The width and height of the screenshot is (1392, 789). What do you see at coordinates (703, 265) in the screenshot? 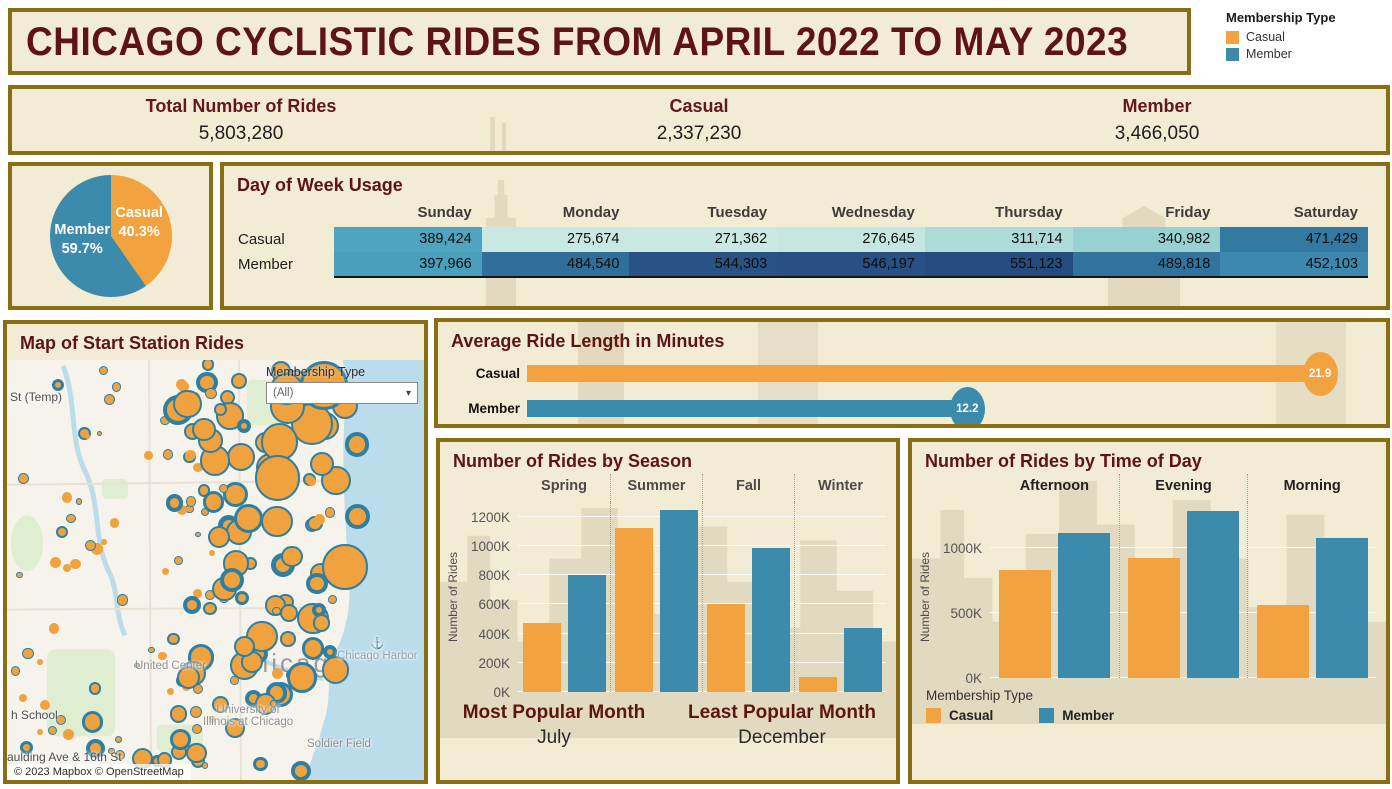
I see `cell-member-tuesday: 544,303` at bounding box center [703, 265].